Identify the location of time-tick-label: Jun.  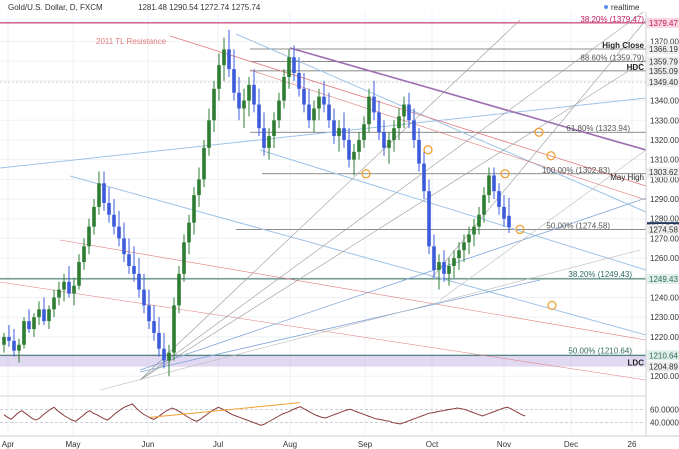
(148, 444).